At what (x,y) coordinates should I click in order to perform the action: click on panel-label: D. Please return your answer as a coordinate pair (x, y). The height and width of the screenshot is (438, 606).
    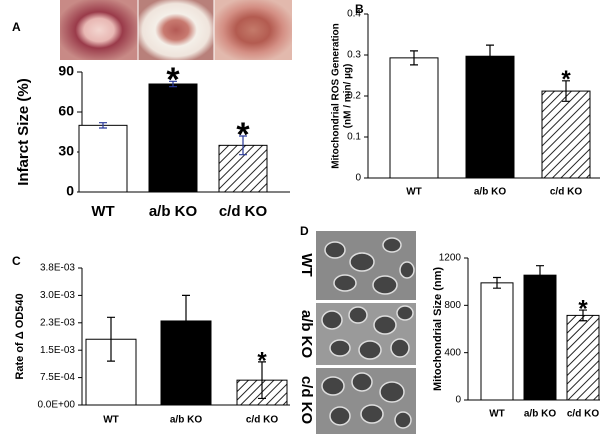
    Looking at the image, I should click on (304, 231).